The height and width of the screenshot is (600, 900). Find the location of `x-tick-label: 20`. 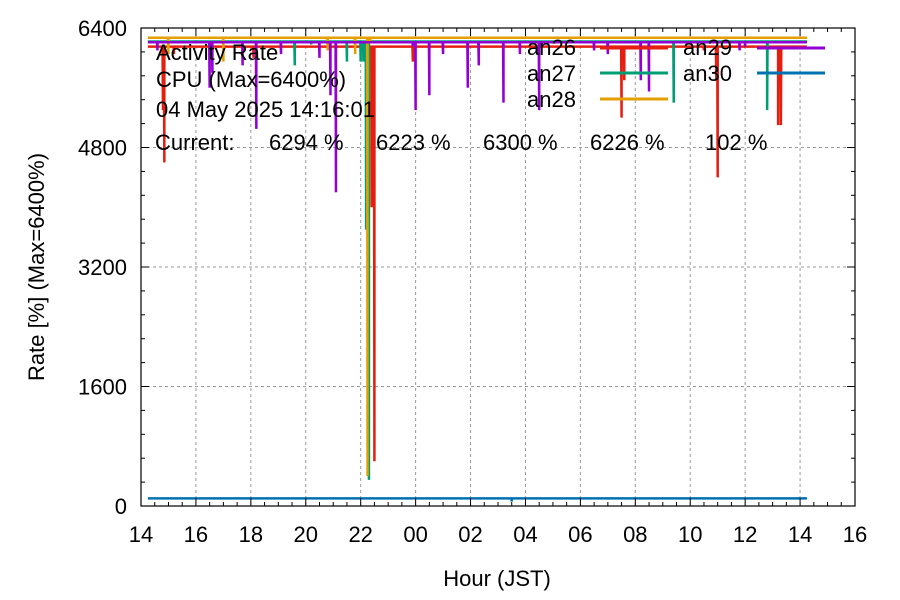

x-tick-label: 20 is located at coordinates (306, 534).